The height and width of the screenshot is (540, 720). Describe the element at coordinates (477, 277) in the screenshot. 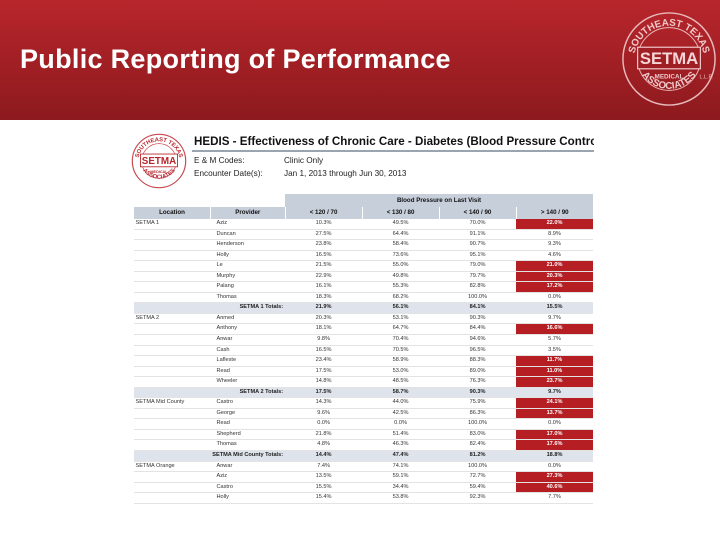

I see `value-cell: 79.7%` at that location.